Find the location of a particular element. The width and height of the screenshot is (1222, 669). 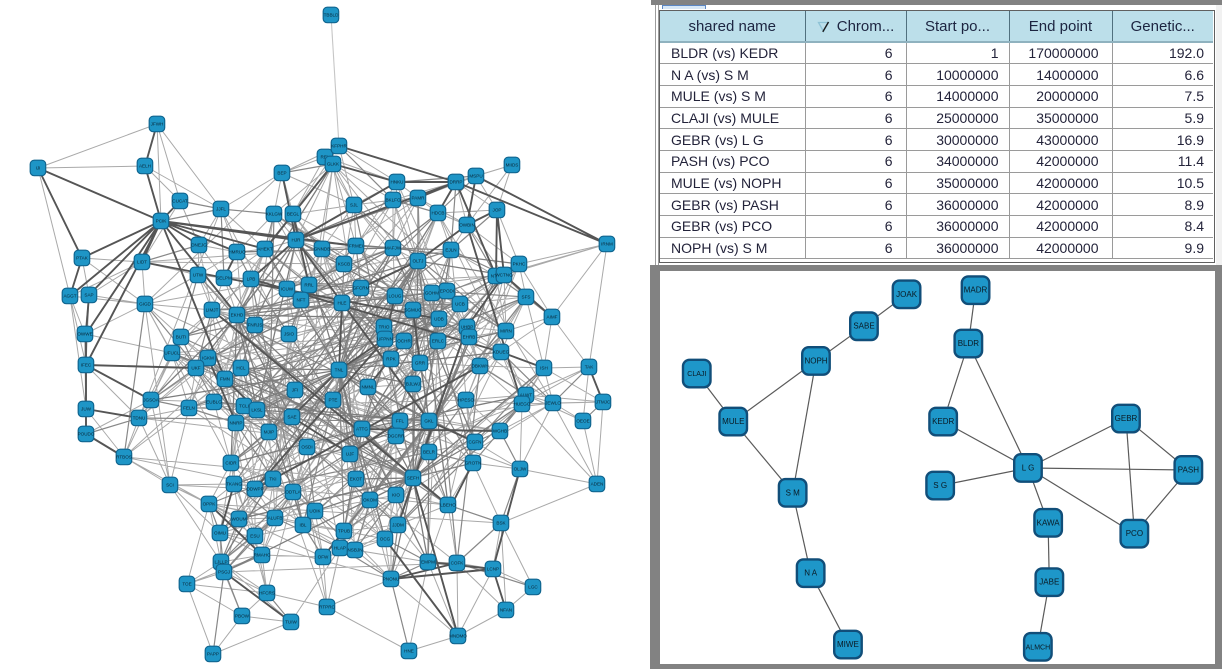

svg-text: TAK is located at coordinates (590, 367).